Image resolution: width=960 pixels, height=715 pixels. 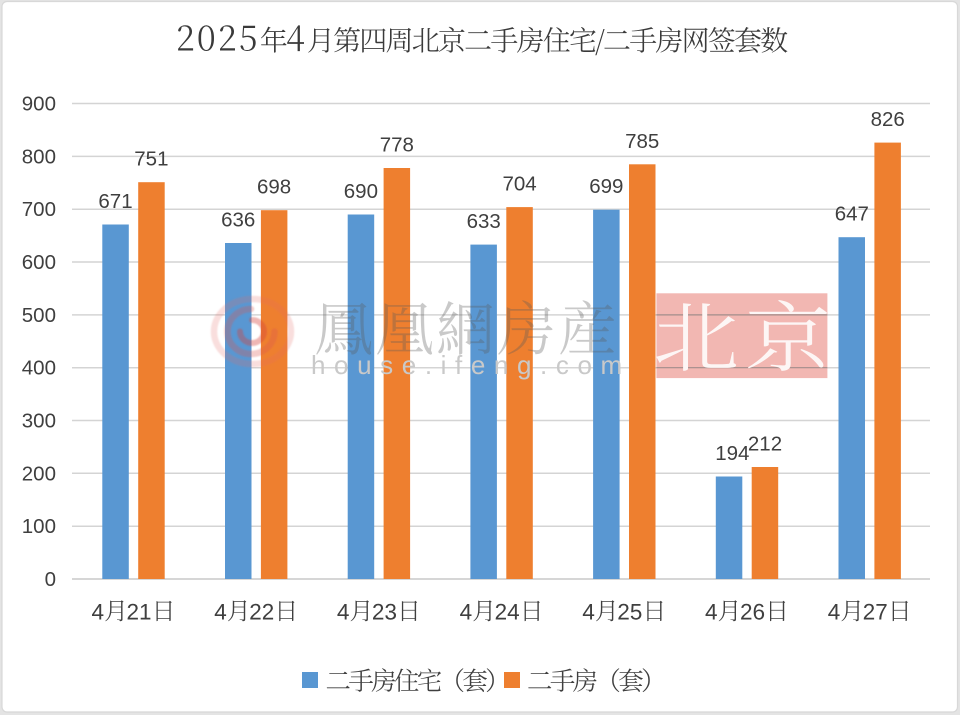 I want to click on svg-text: 400, so click(x=39, y=368).